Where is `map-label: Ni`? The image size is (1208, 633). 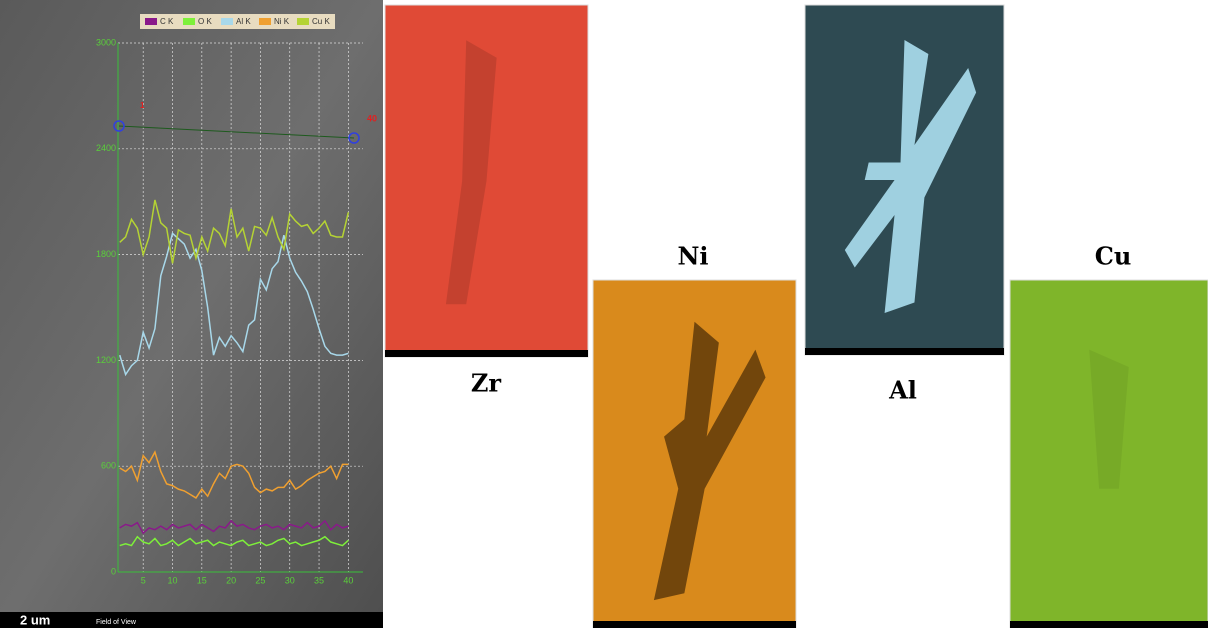 map-label: Ni is located at coordinates (692, 256).